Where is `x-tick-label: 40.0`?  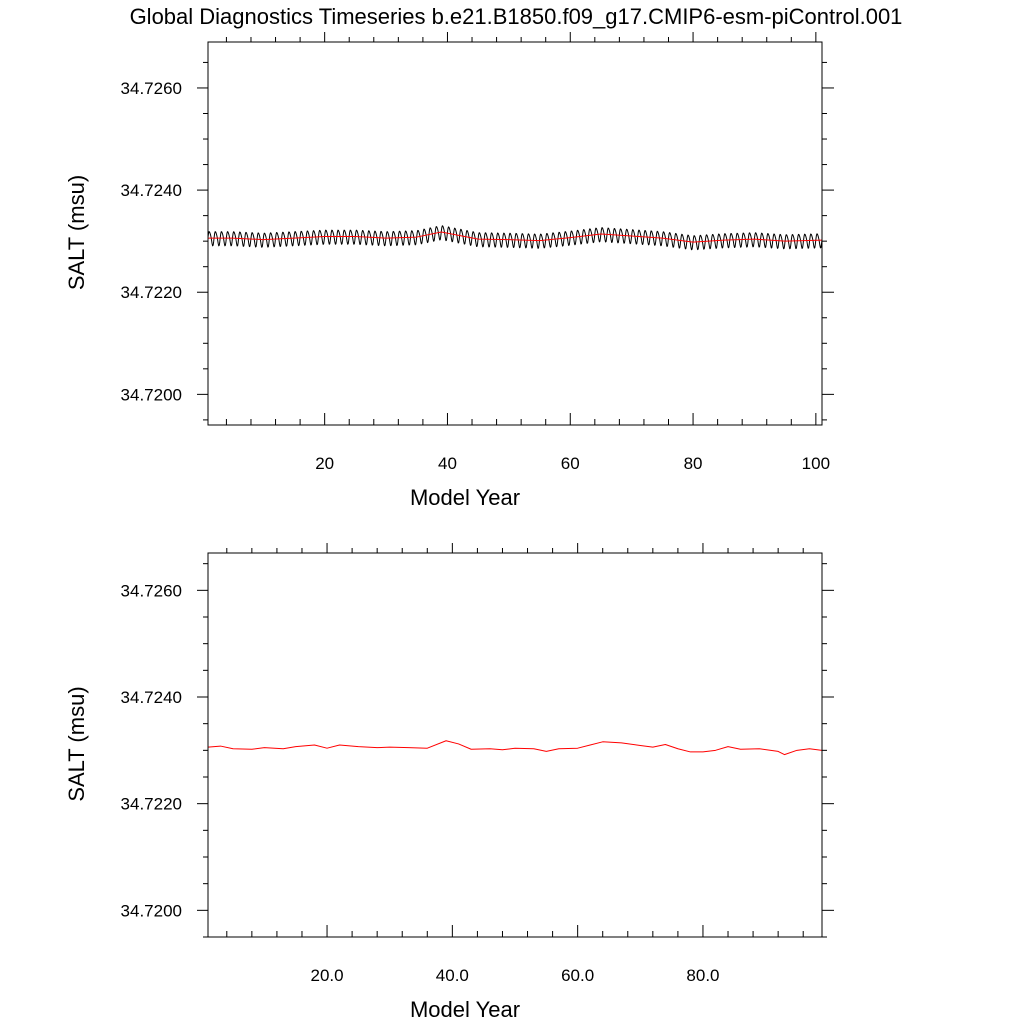
x-tick-label: 40.0 is located at coordinates (452, 975).